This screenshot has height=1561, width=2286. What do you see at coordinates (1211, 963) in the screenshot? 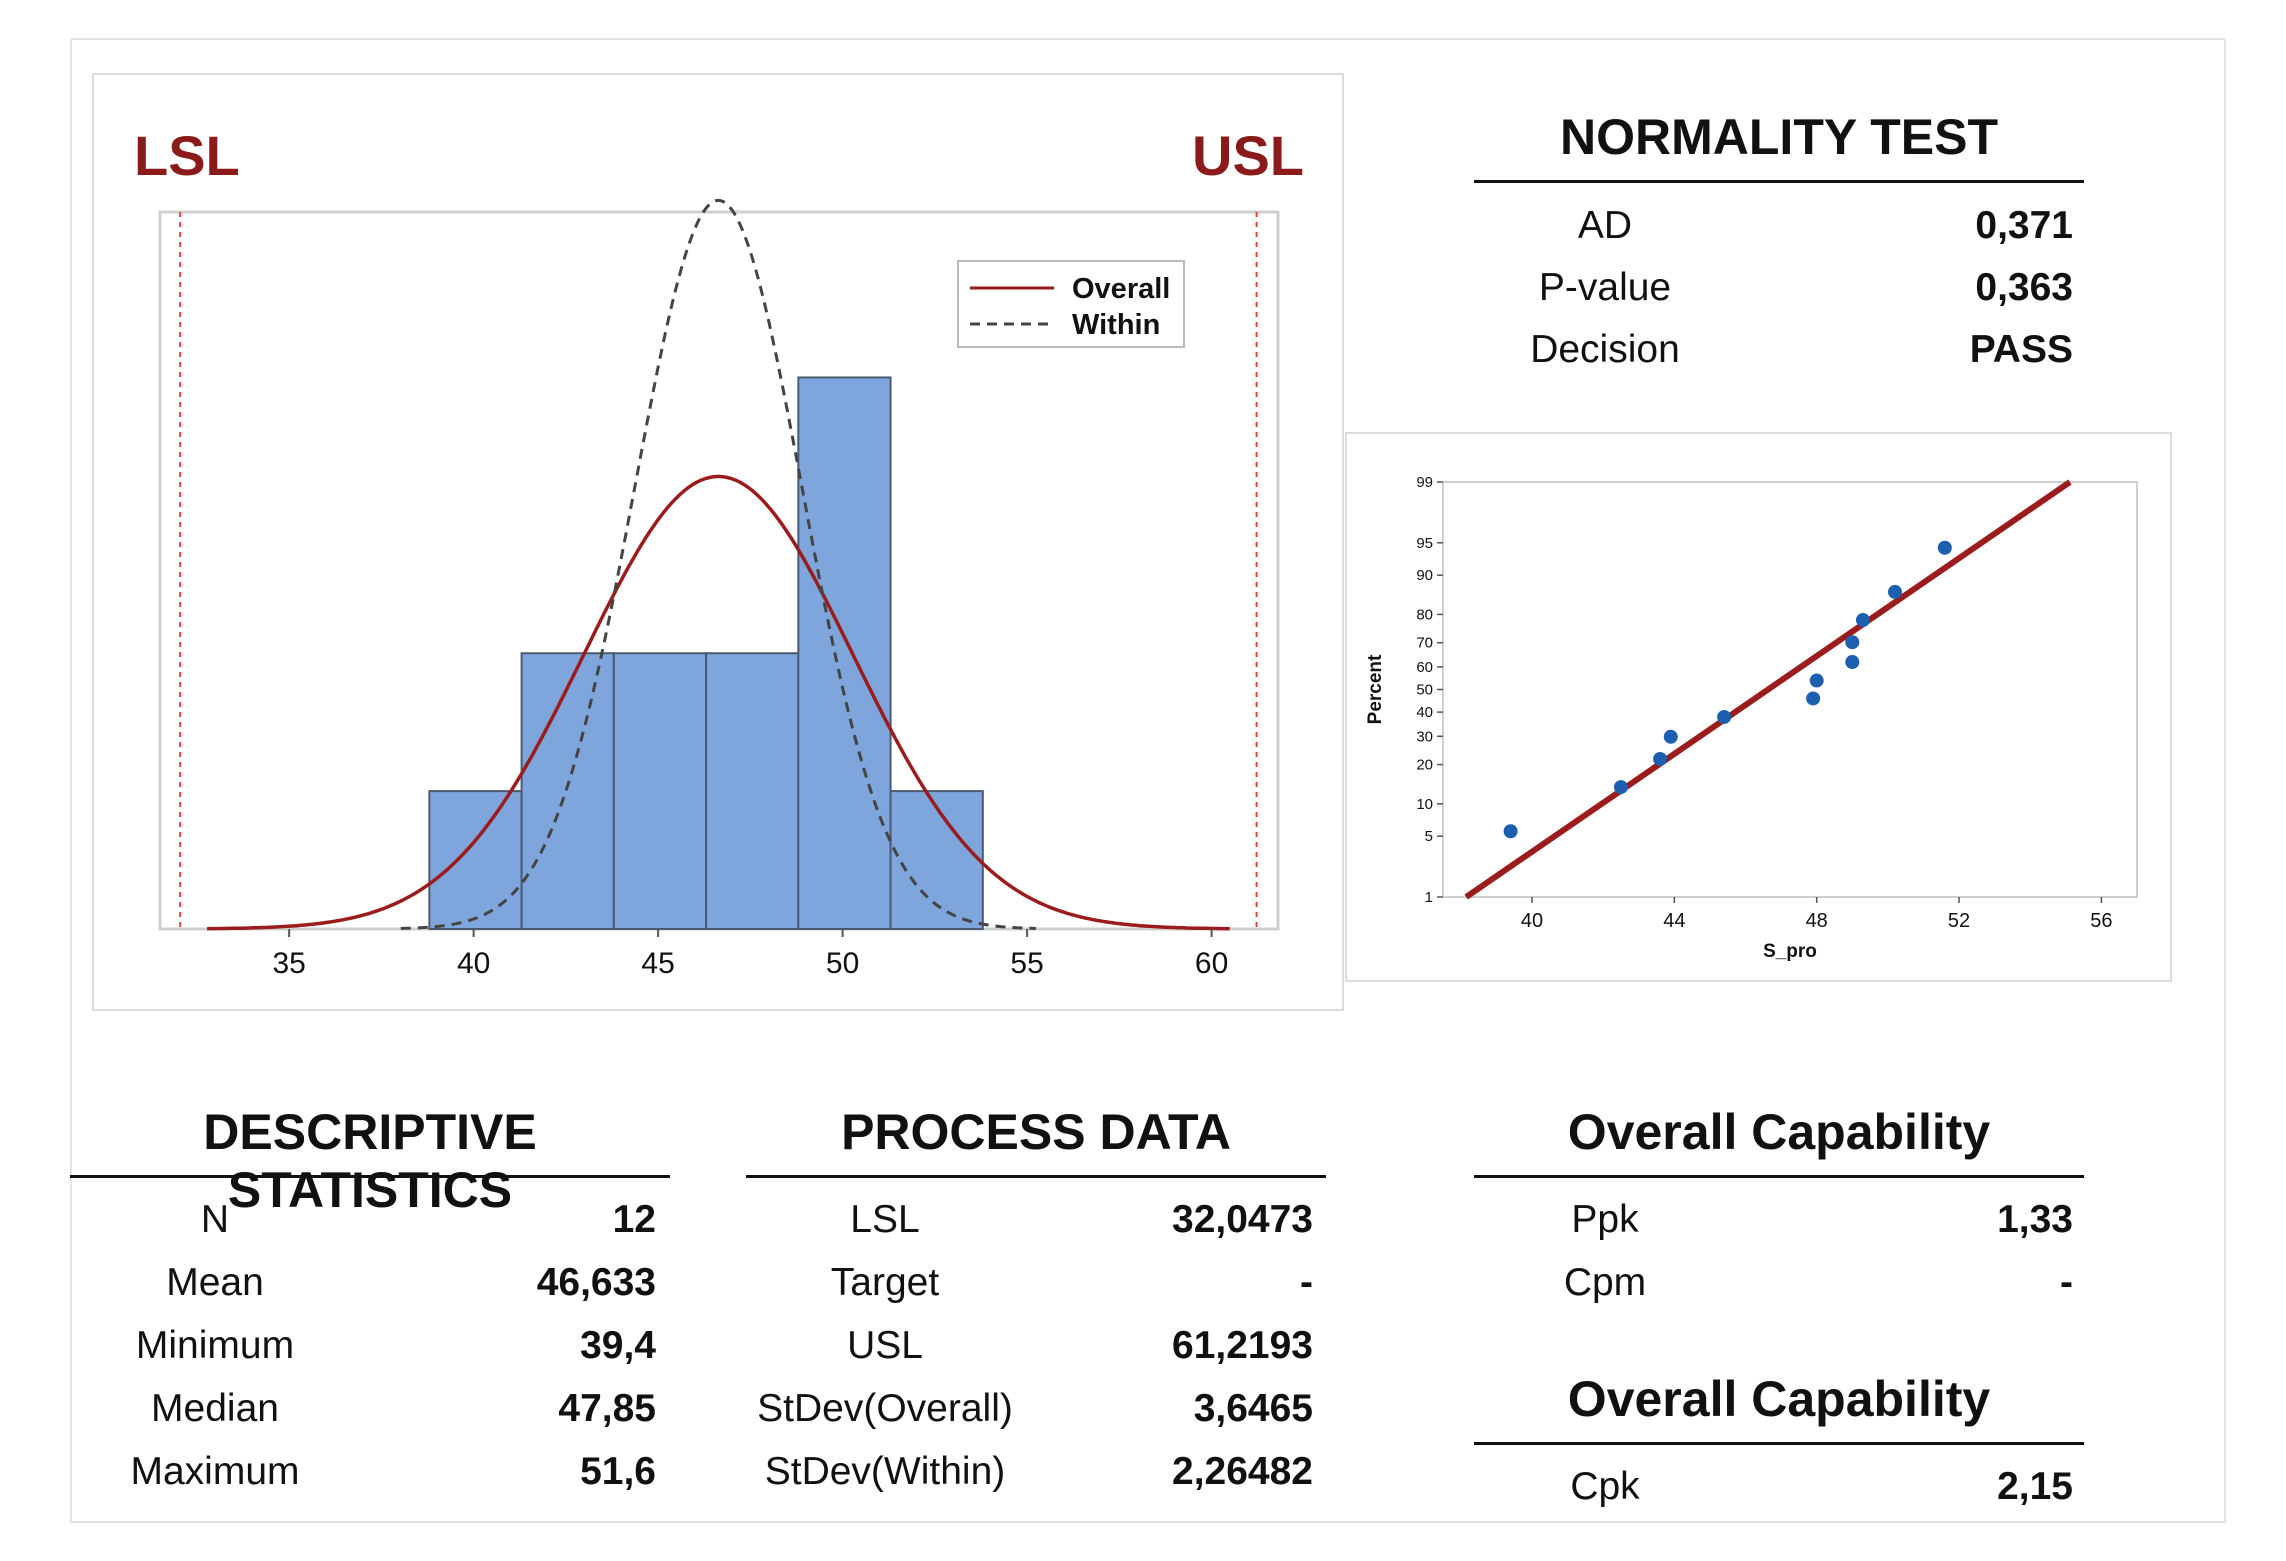
I see `x-tick-label: 60` at bounding box center [1211, 963].